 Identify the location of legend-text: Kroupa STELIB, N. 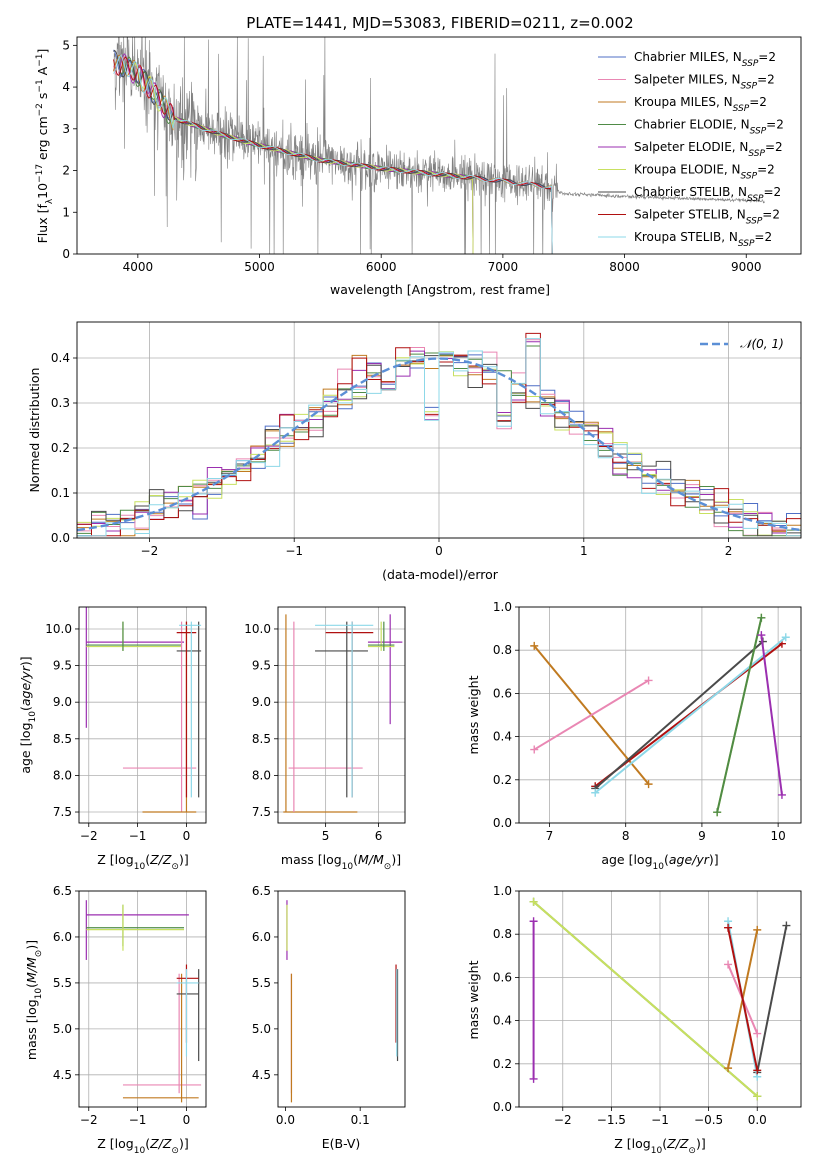
(686, 237).